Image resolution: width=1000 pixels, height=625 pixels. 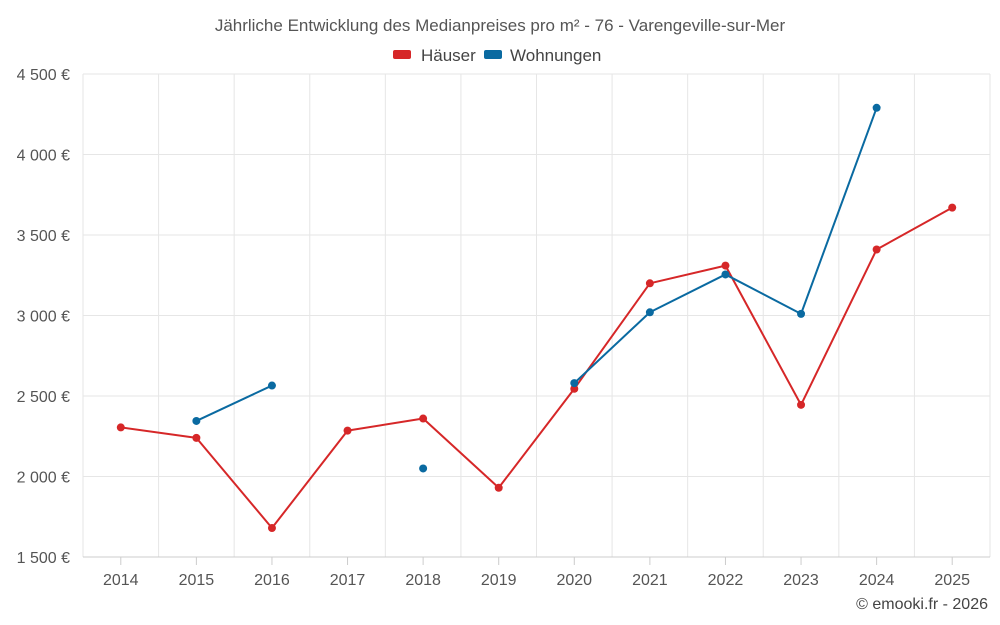 I want to click on legend-item-hauser: Häuser, so click(x=434, y=55).